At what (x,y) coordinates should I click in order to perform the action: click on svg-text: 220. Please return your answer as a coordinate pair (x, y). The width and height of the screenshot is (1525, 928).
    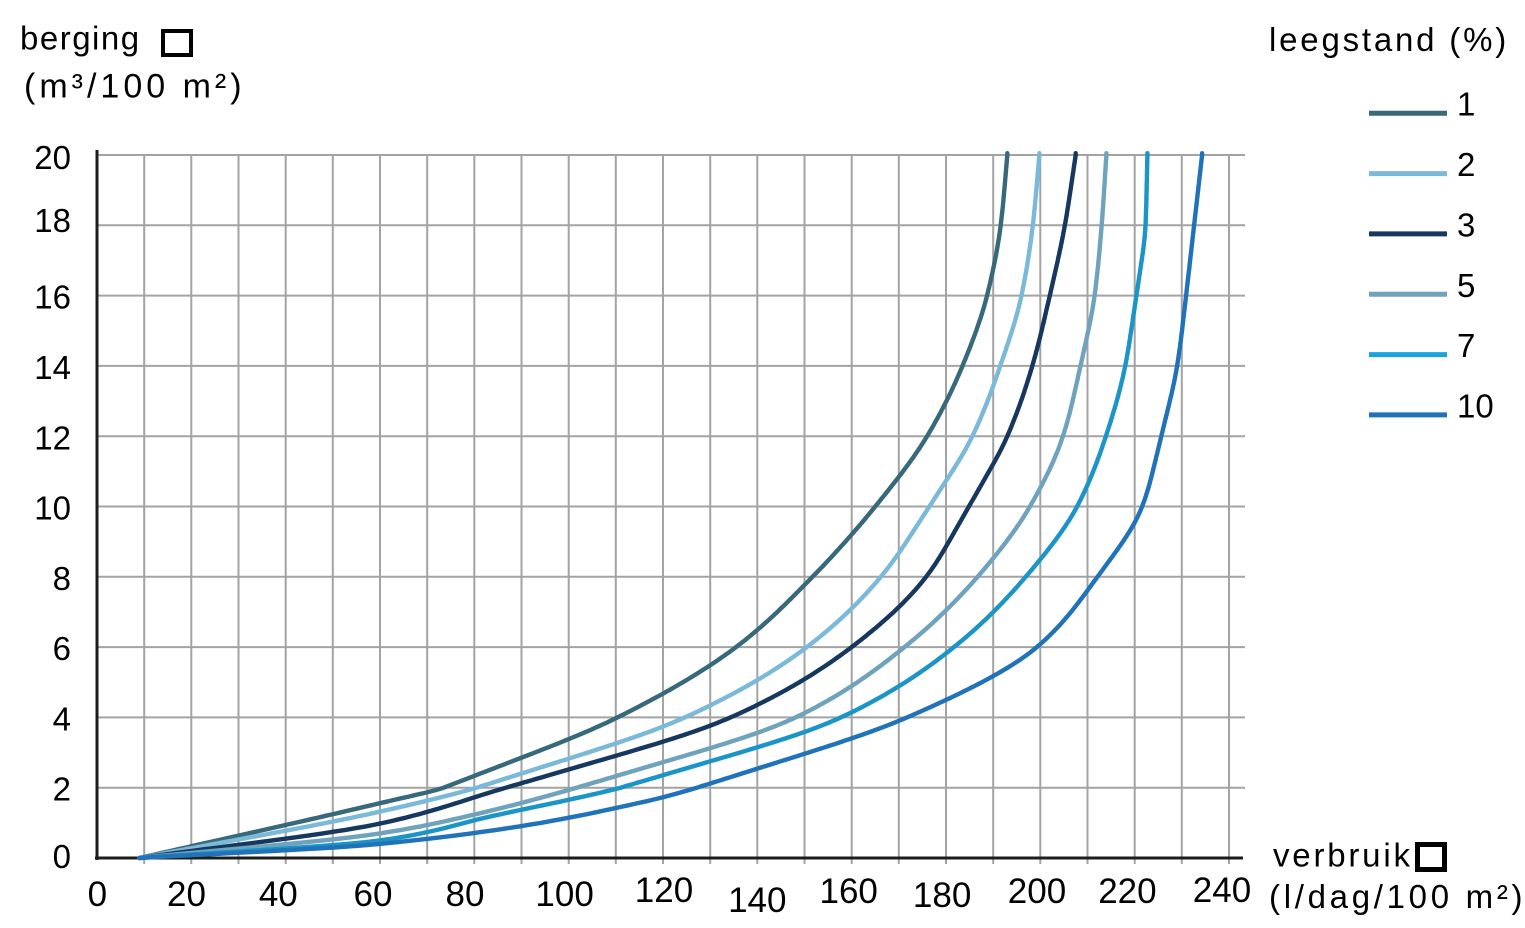
    Looking at the image, I should click on (1127, 891).